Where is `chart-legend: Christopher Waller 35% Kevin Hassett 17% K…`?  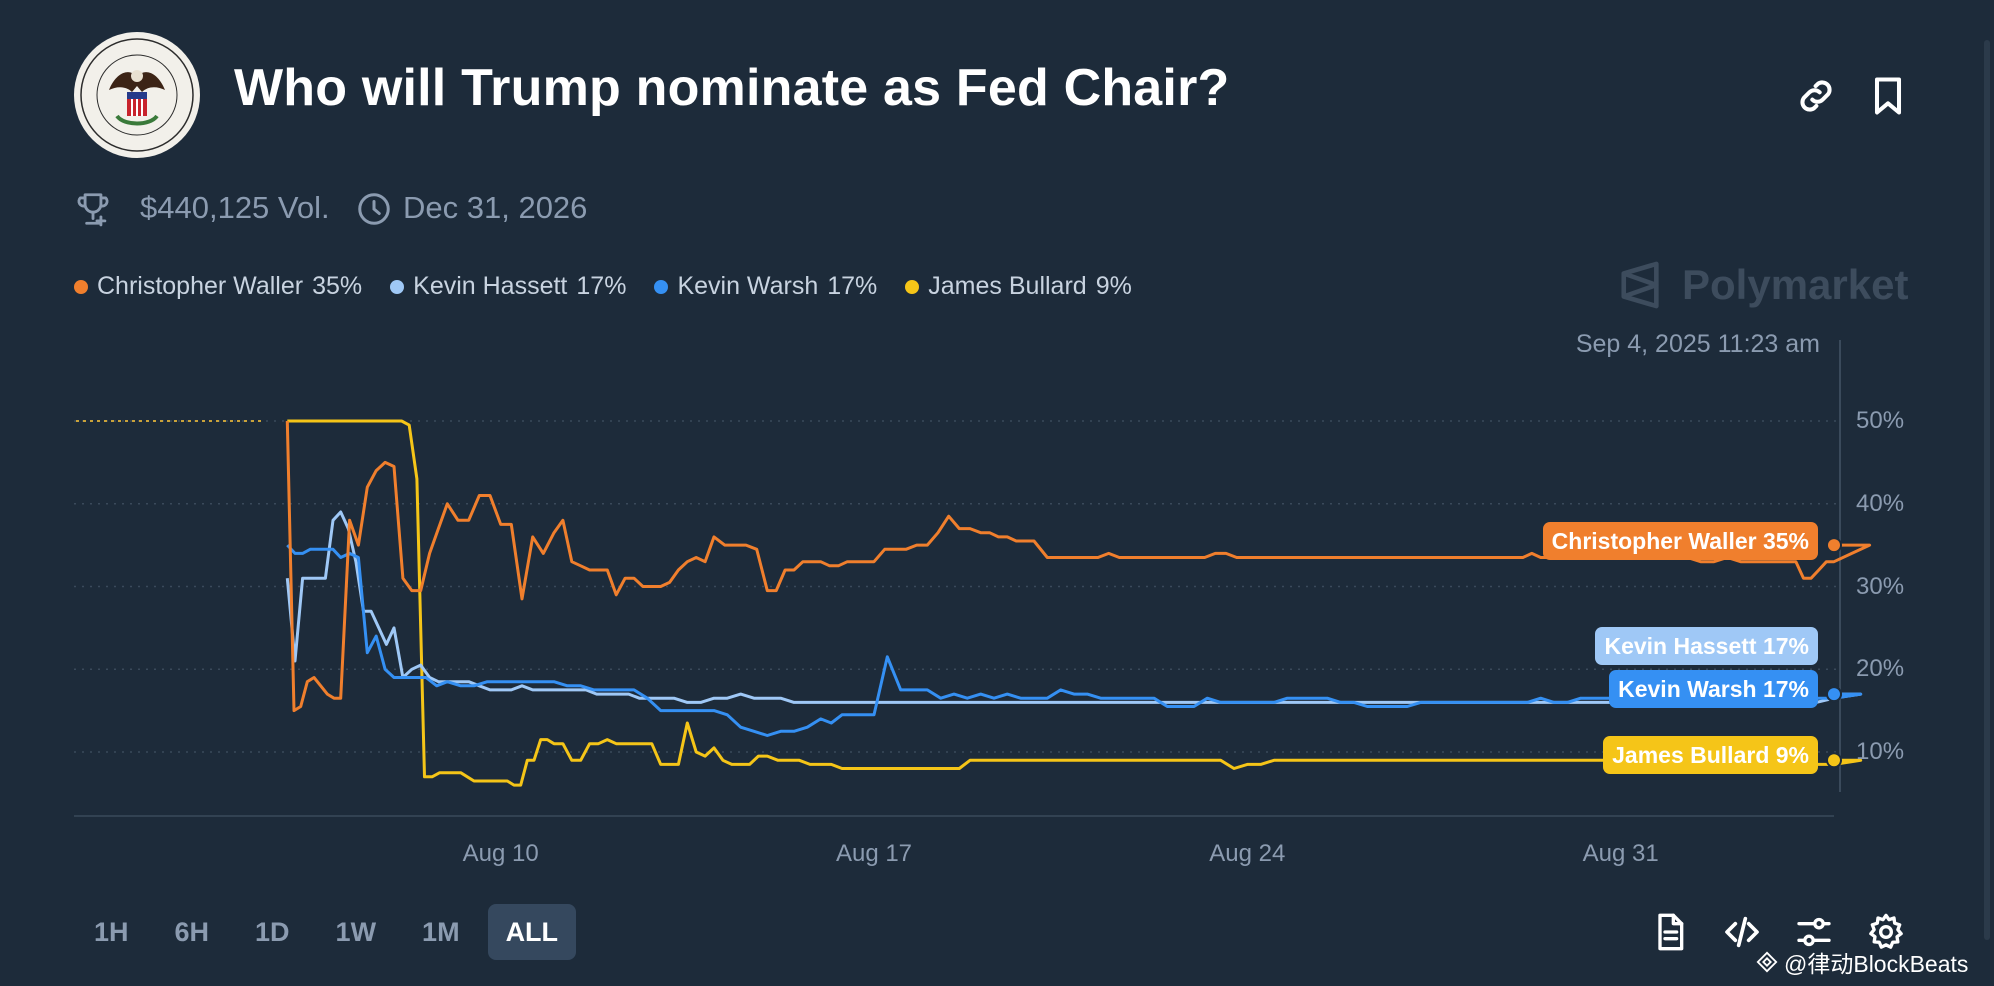
chart-legend: Christopher Waller 35% Kevin Hassett 17% K… is located at coordinates (603, 286).